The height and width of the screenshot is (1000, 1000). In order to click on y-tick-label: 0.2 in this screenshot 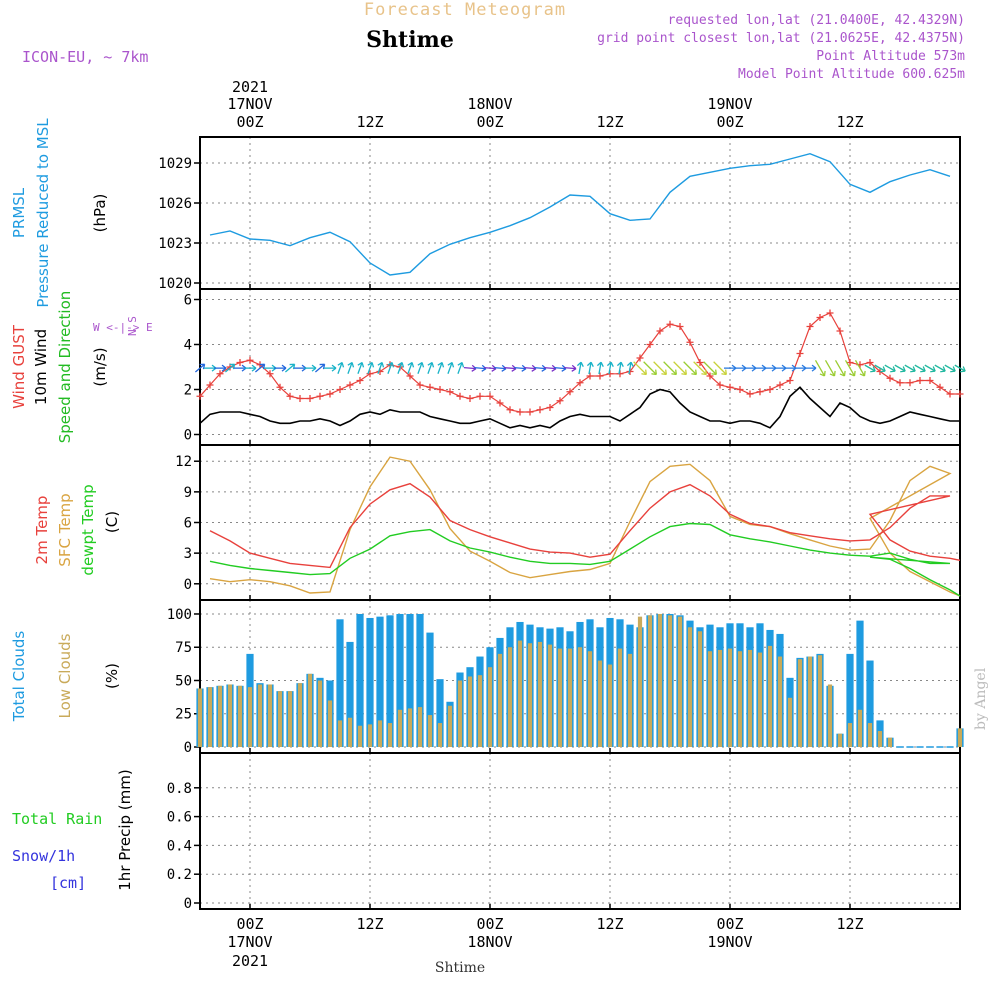, I will do `click(179, 875)`.